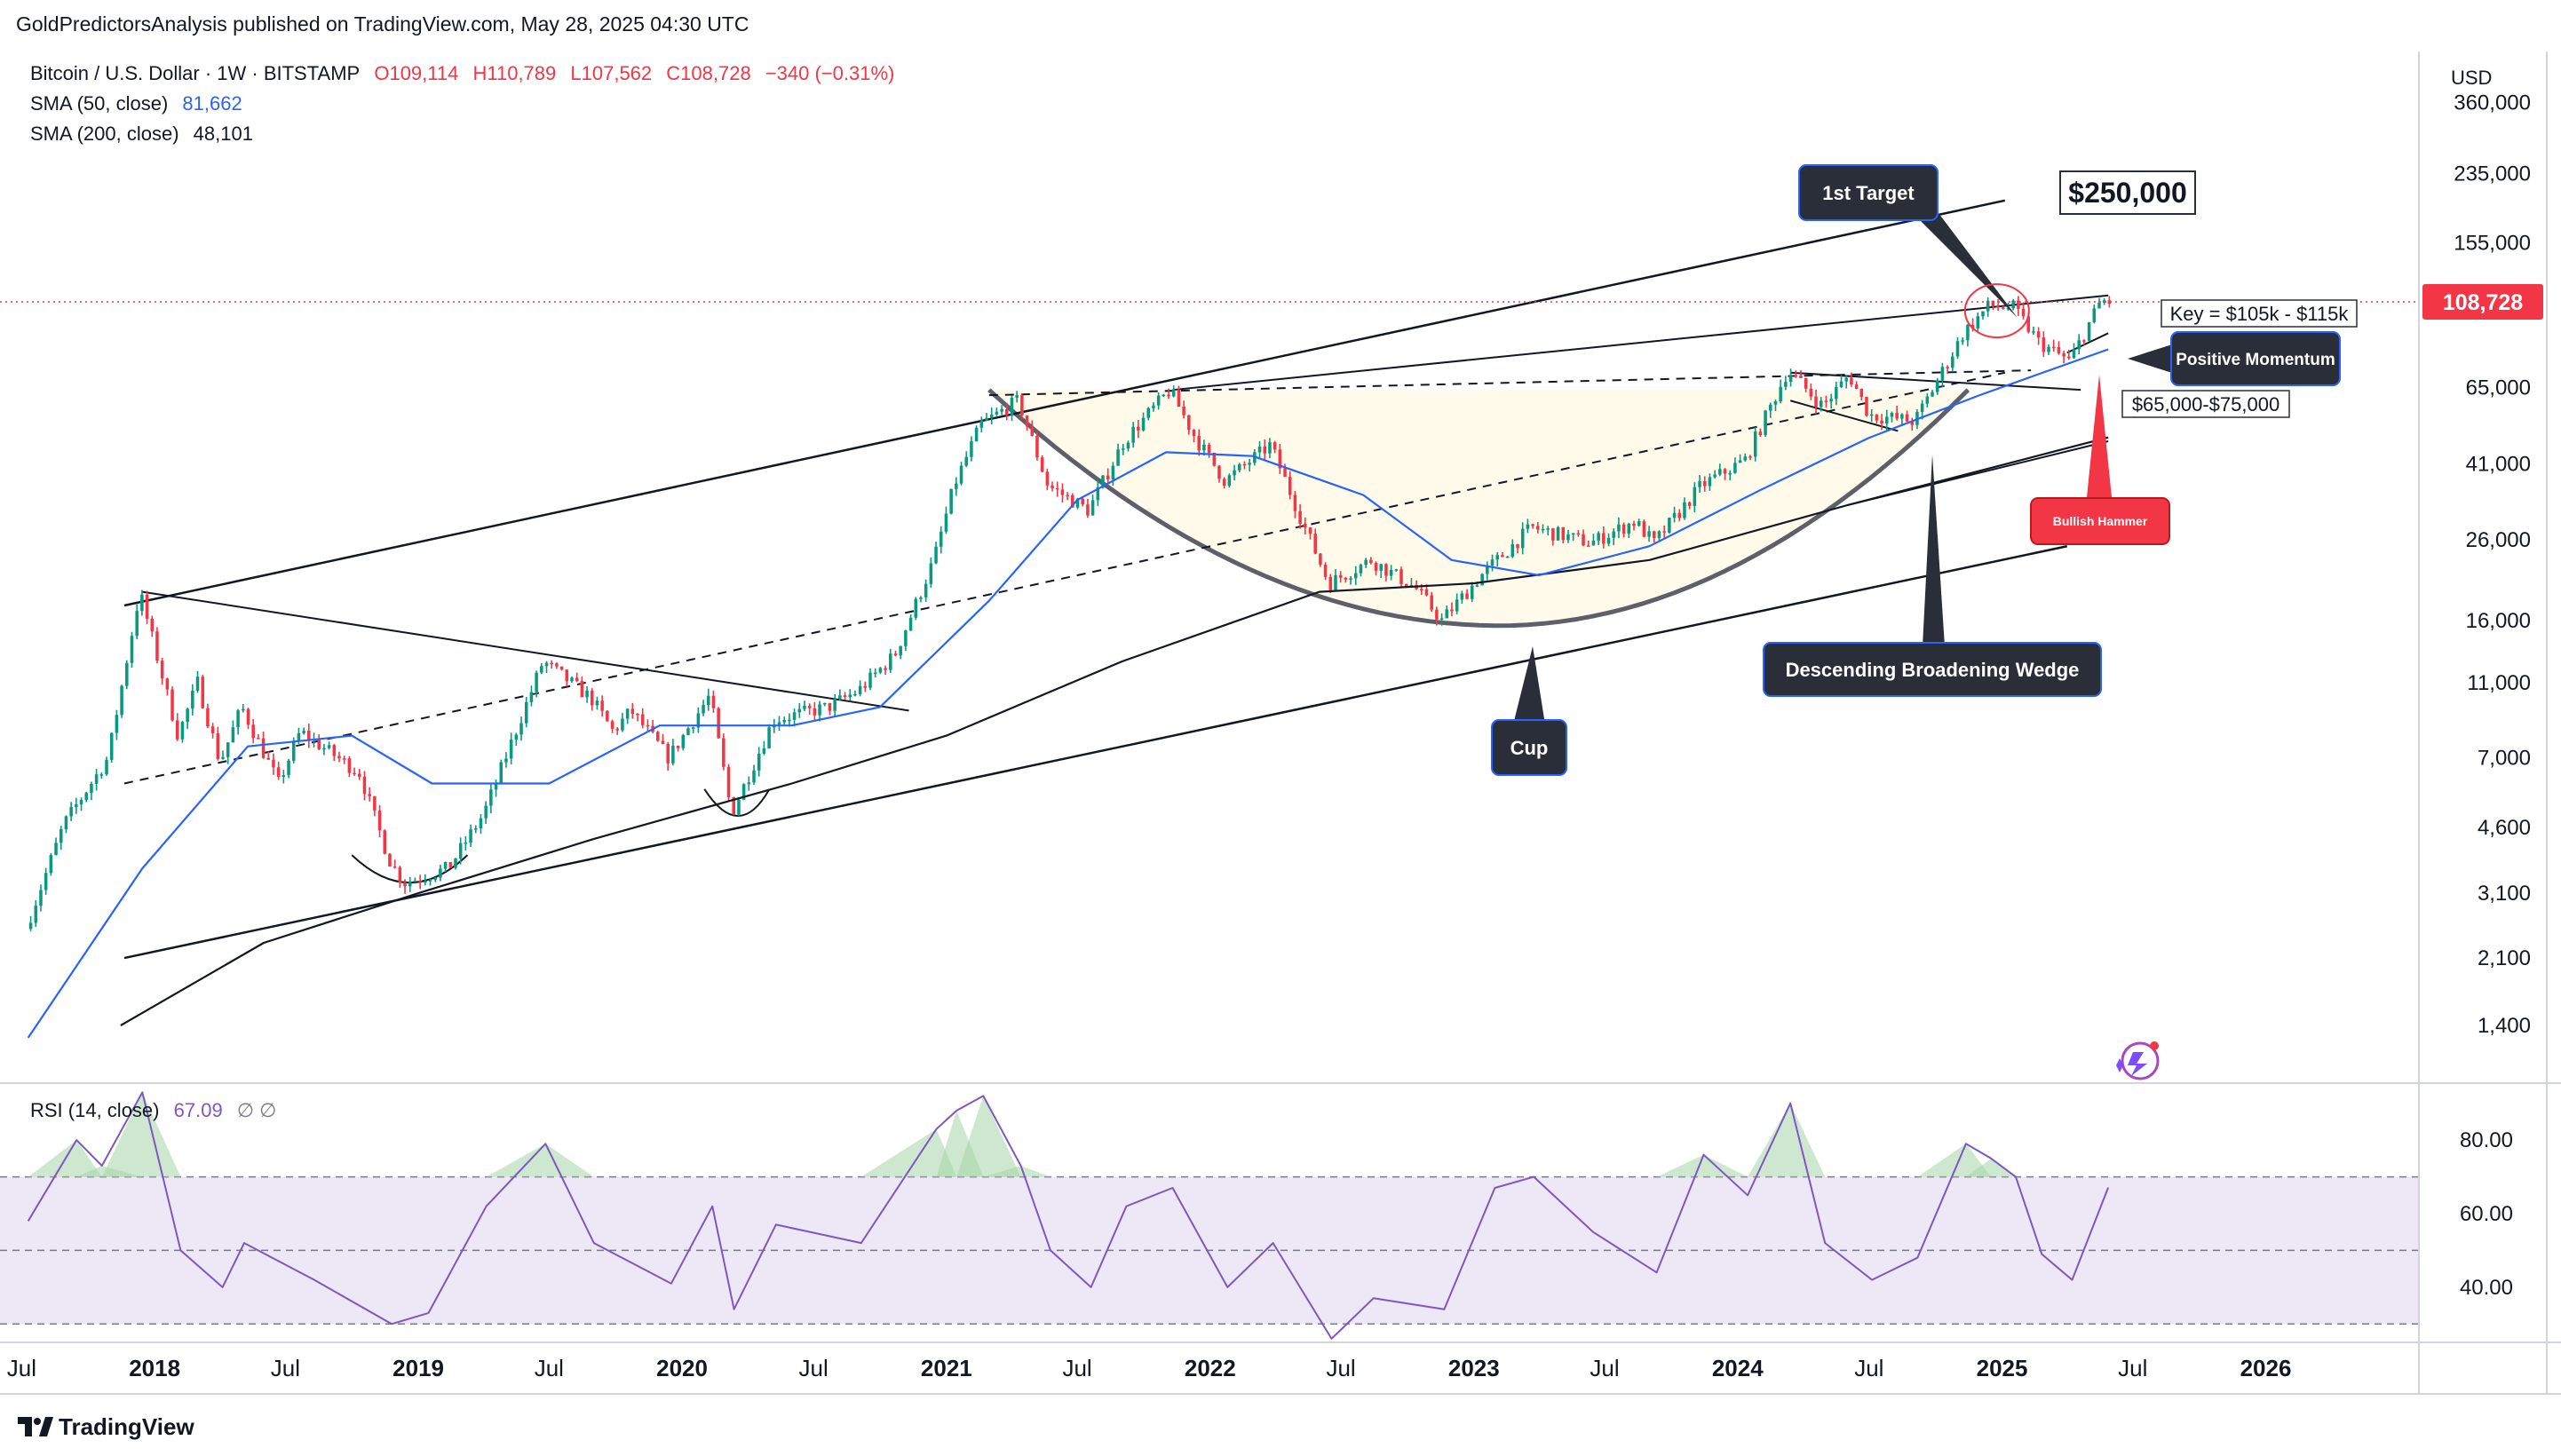 The height and width of the screenshot is (1456, 2561). I want to click on time-tick-label: 2018, so click(154, 1368).